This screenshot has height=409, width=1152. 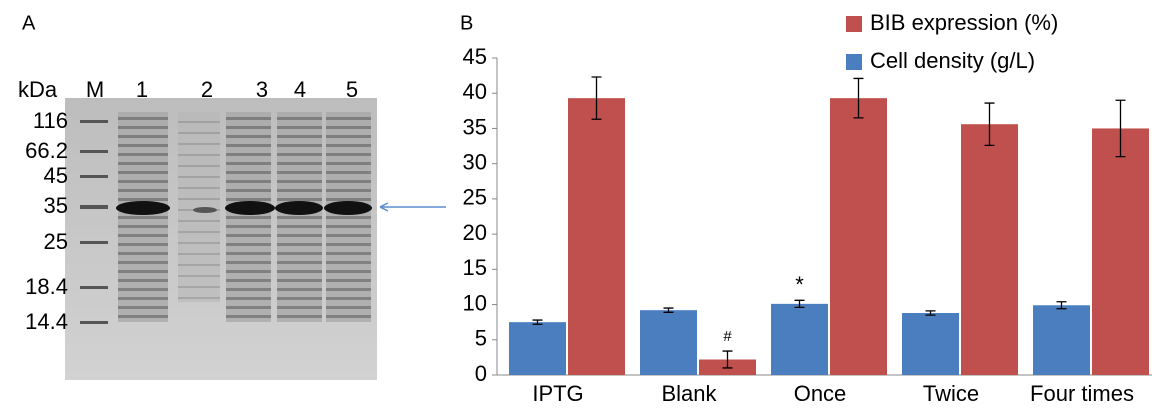 What do you see at coordinates (352, 89) in the screenshot?
I see `lane-label: 5` at bounding box center [352, 89].